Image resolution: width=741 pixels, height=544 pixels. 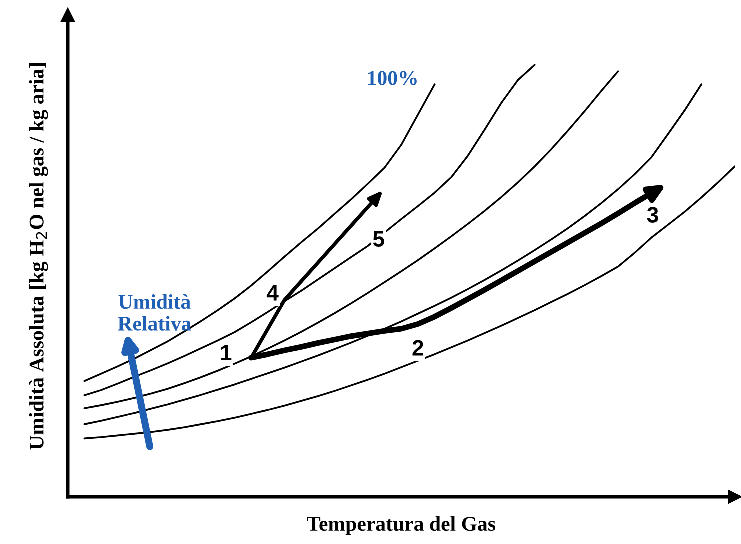 What do you see at coordinates (401, 526) in the screenshot?
I see `x-axis-title: Temperatura del Gas` at bounding box center [401, 526].